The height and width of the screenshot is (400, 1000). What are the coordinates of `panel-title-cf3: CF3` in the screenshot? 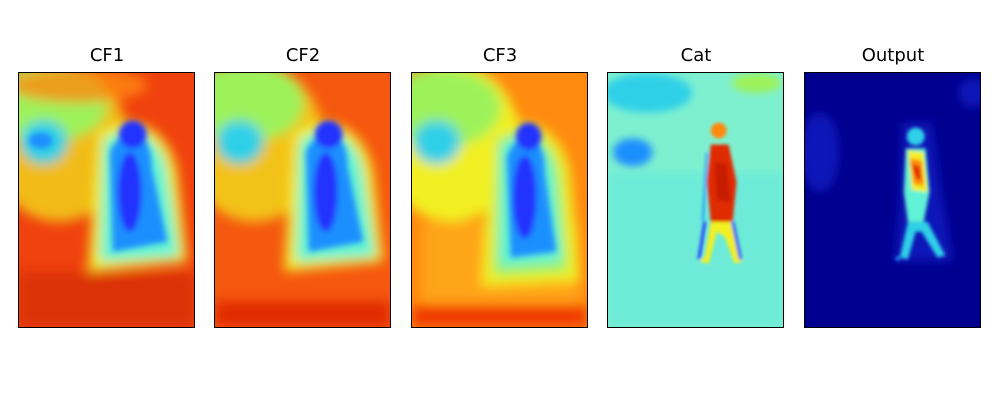 It's located at (500, 55).